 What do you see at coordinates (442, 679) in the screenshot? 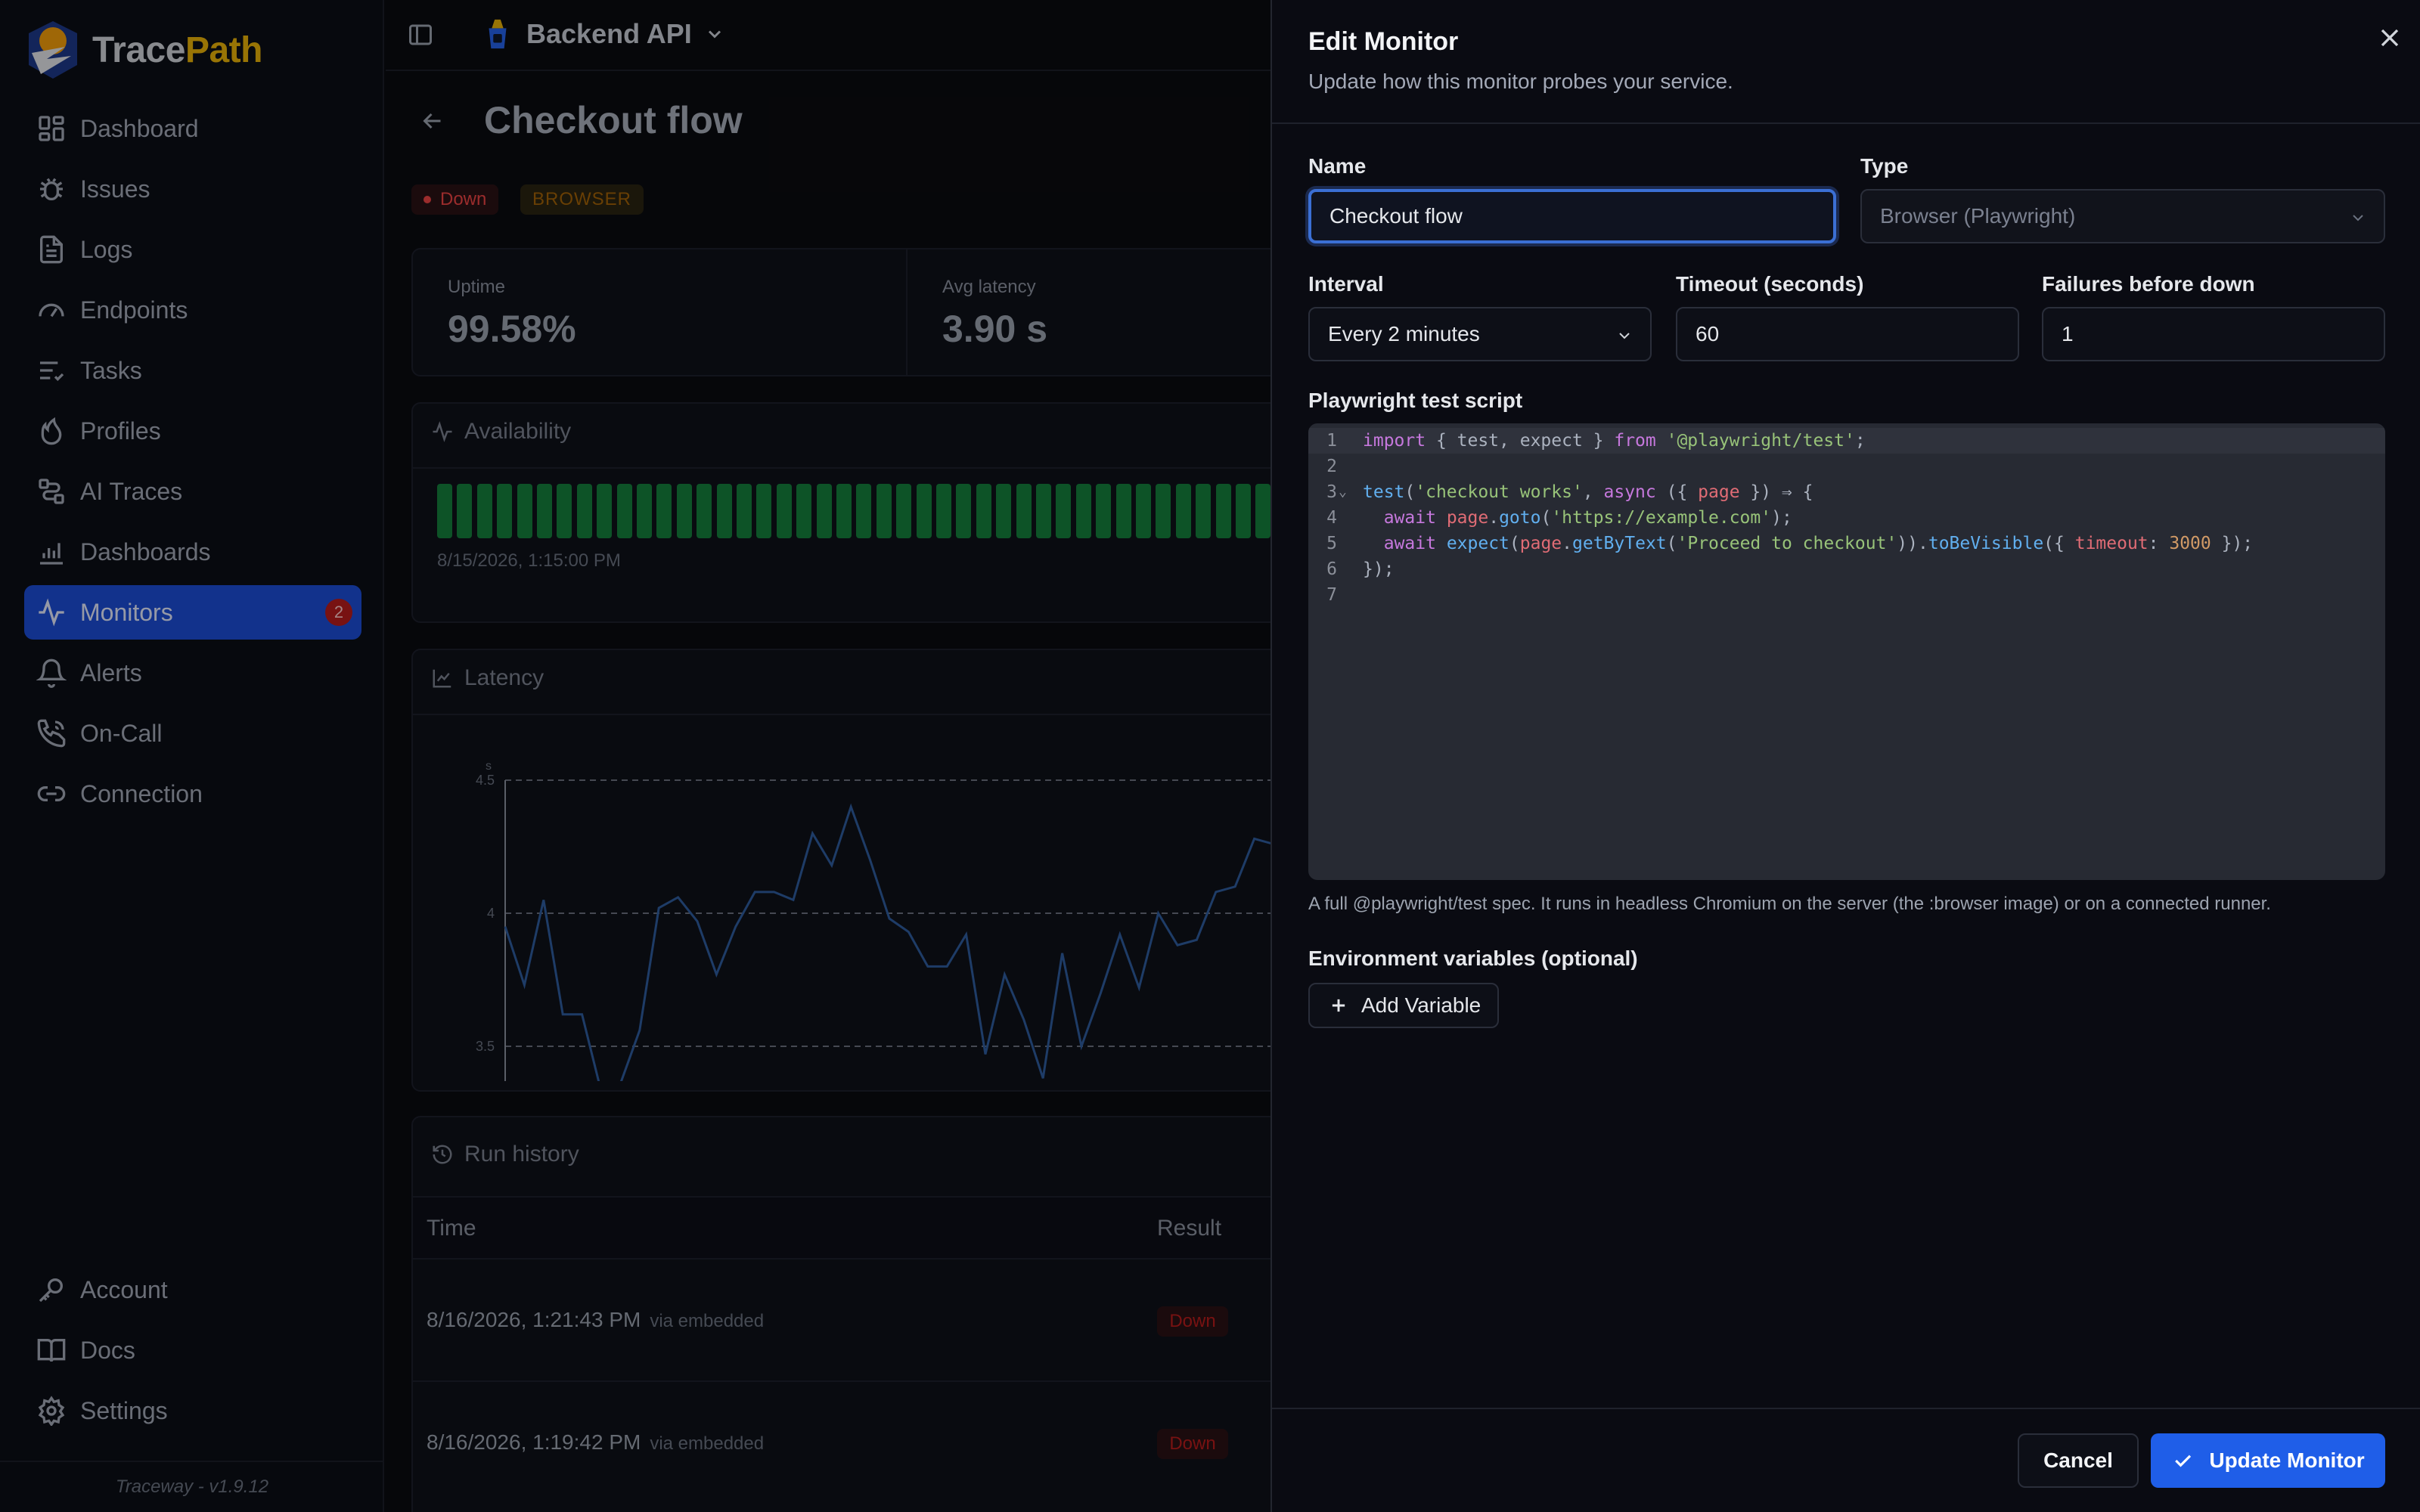
I see `line-chart-icon` at bounding box center [442, 679].